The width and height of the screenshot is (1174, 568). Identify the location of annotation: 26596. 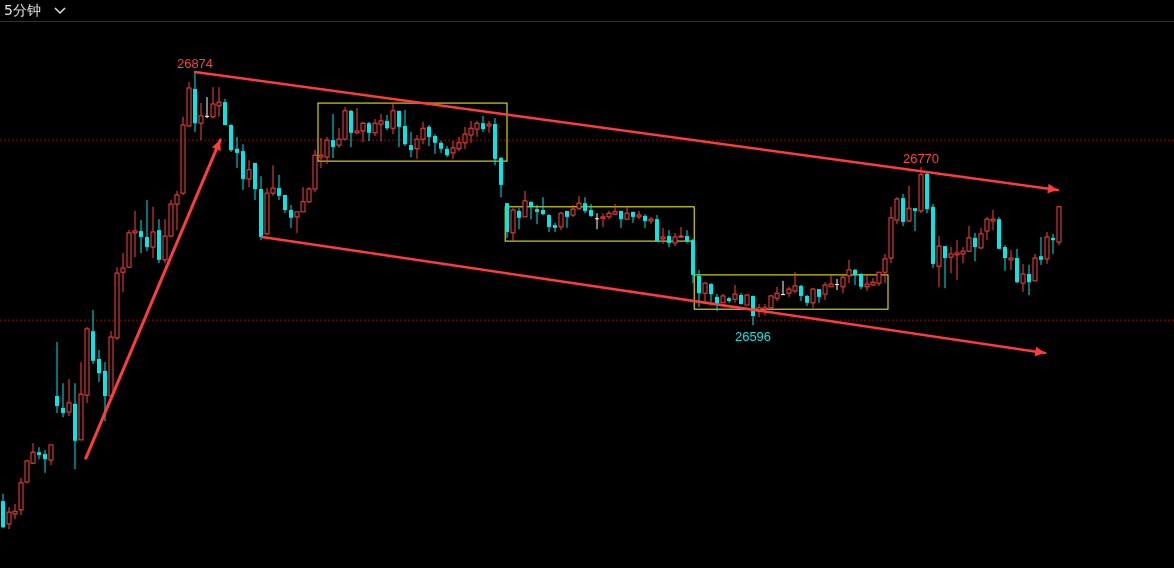
(753, 337).